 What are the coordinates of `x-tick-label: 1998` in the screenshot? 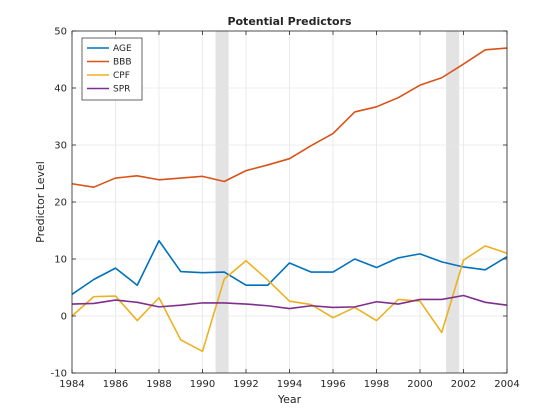 It's located at (376, 384).